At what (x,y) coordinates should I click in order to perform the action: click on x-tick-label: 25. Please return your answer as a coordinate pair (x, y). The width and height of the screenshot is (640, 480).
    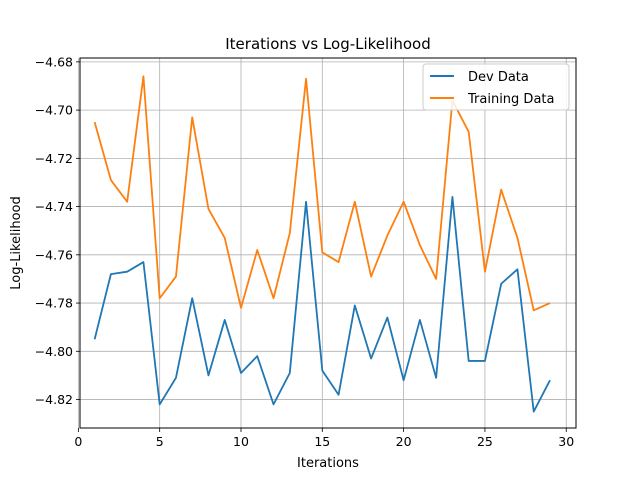
    Looking at the image, I should click on (485, 441).